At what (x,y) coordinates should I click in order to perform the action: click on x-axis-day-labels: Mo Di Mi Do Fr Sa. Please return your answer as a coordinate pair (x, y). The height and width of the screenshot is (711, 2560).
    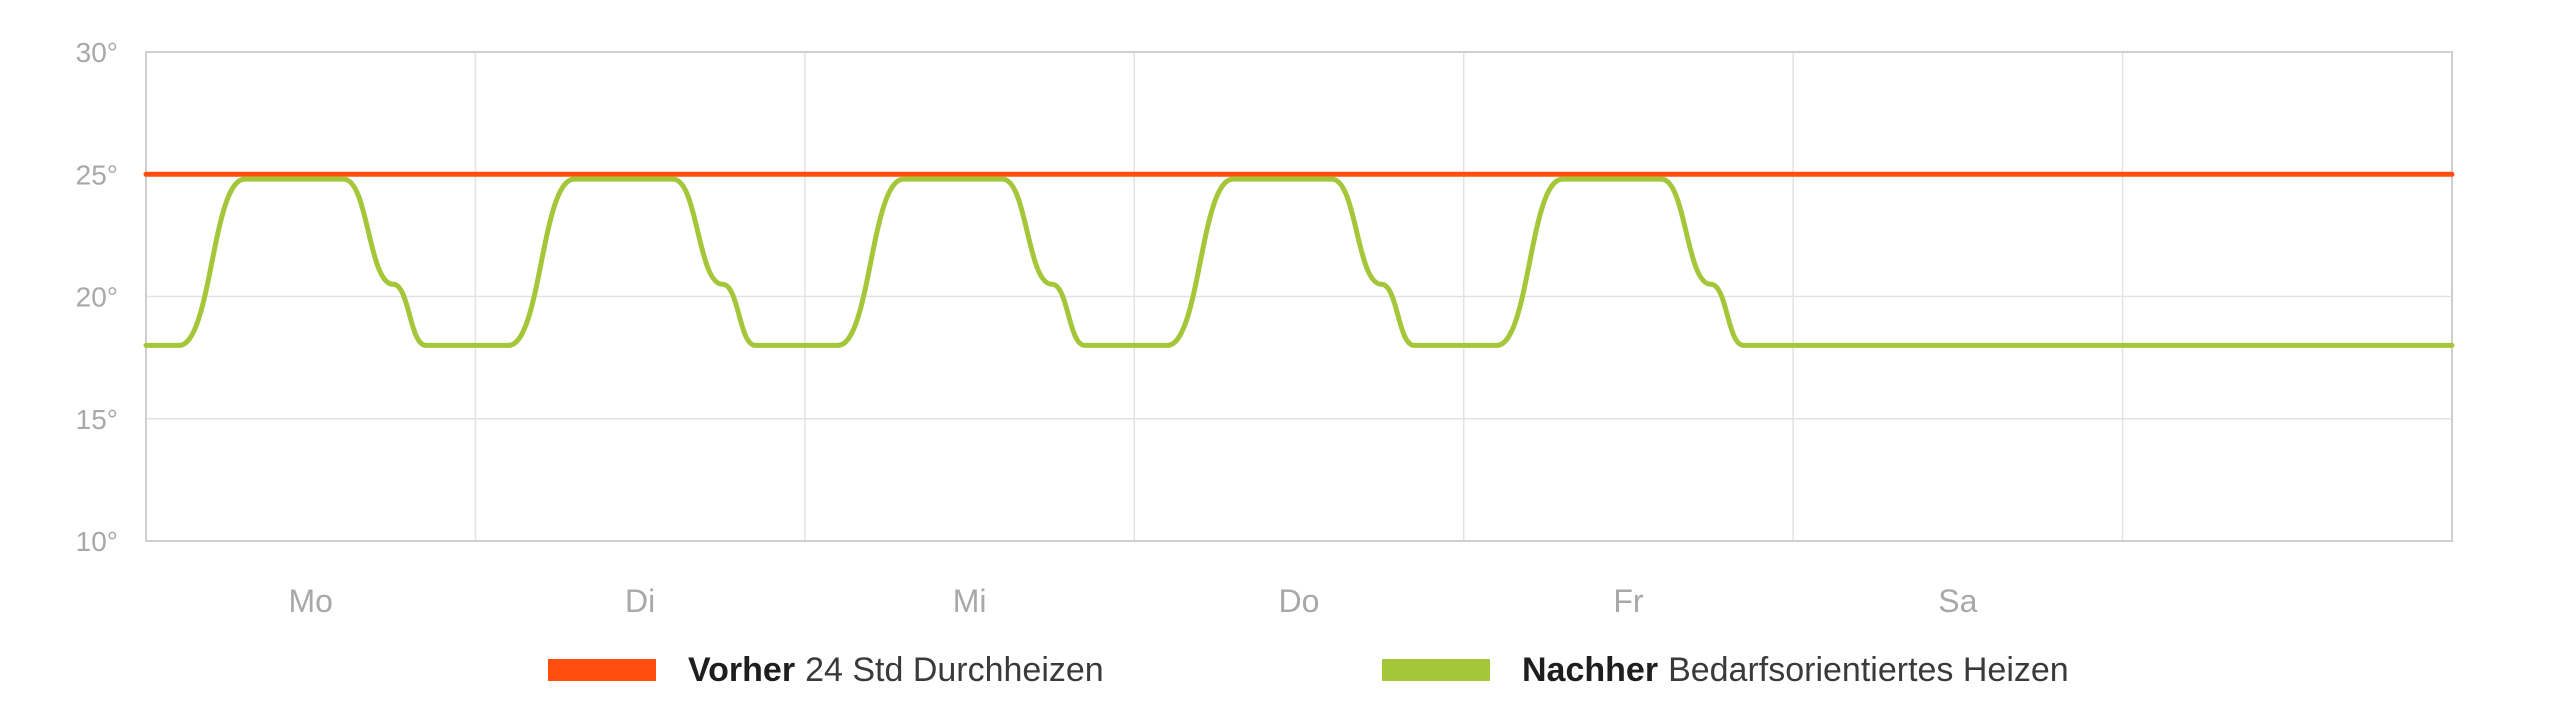
    Looking at the image, I should click on (1132, 601).